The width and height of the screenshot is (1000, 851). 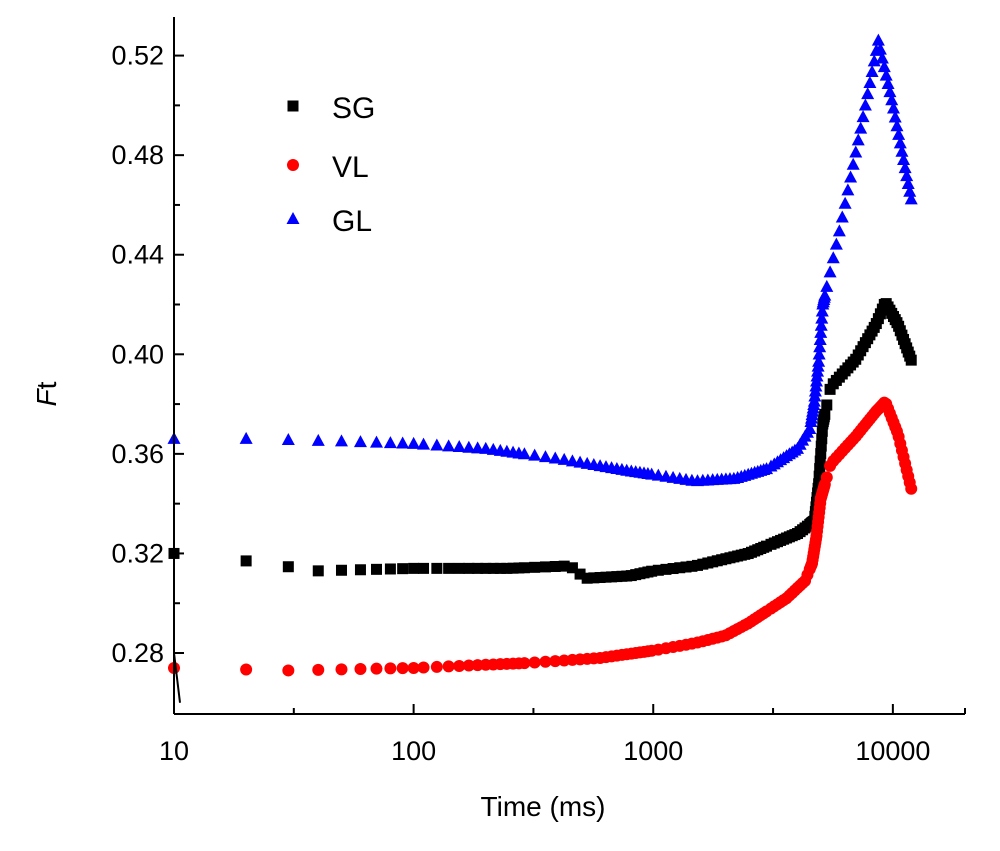 I want to click on y-axis-title: Ft, so click(x=46, y=393).